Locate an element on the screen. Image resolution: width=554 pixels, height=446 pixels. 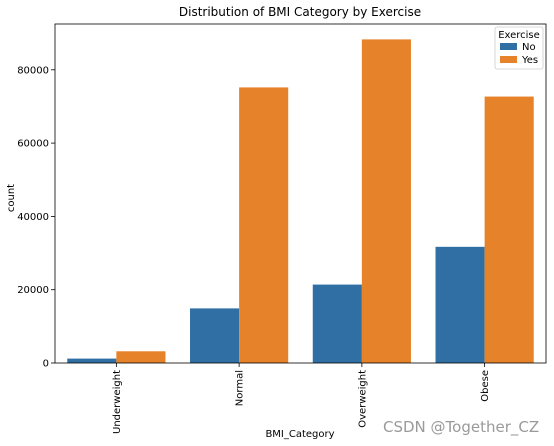
bar-no-underweight is located at coordinates (92, 360).